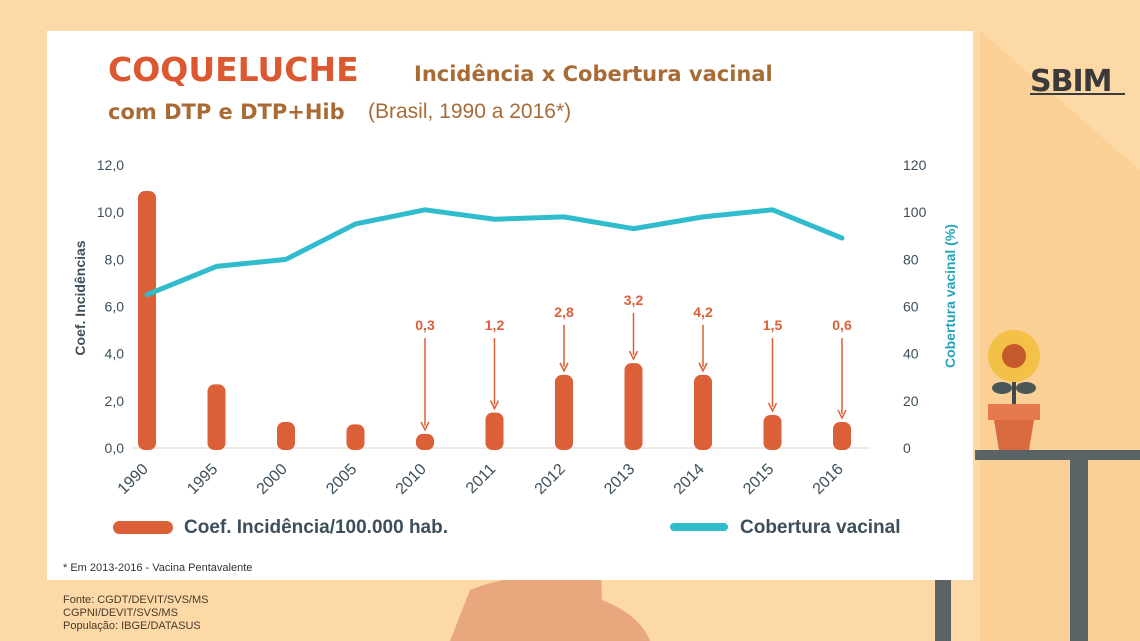  I want to click on x-tick-label: 2013, so click(619, 479).